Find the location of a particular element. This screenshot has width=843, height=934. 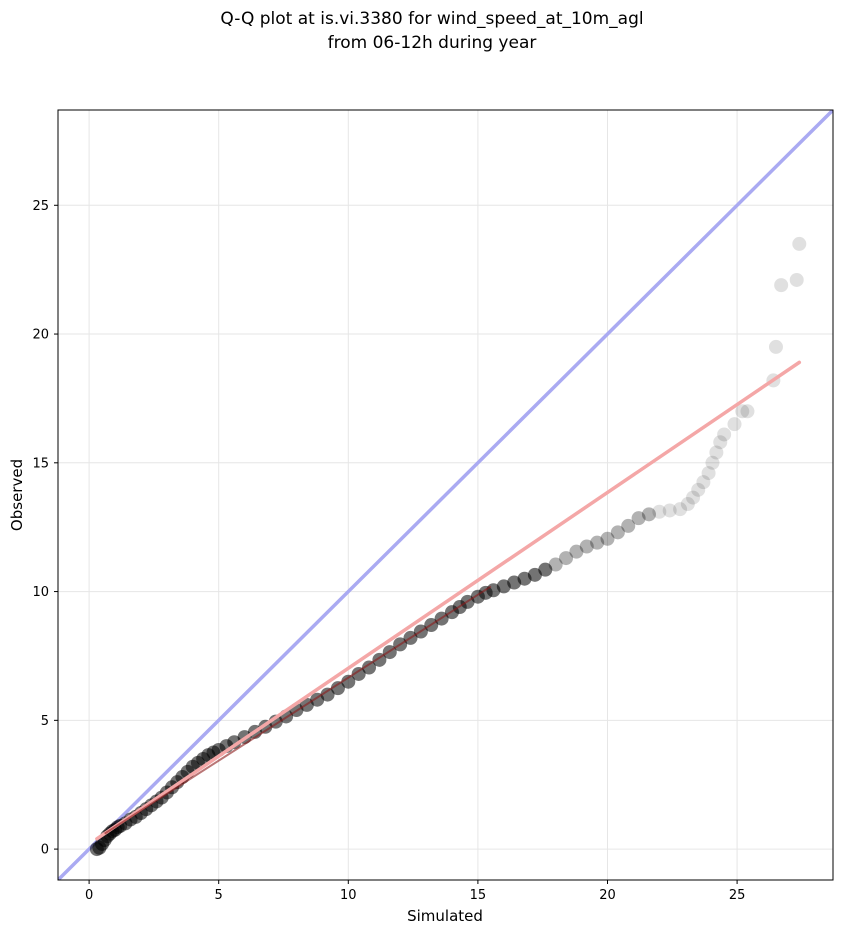

x-tick-label: 0 is located at coordinates (89, 895).